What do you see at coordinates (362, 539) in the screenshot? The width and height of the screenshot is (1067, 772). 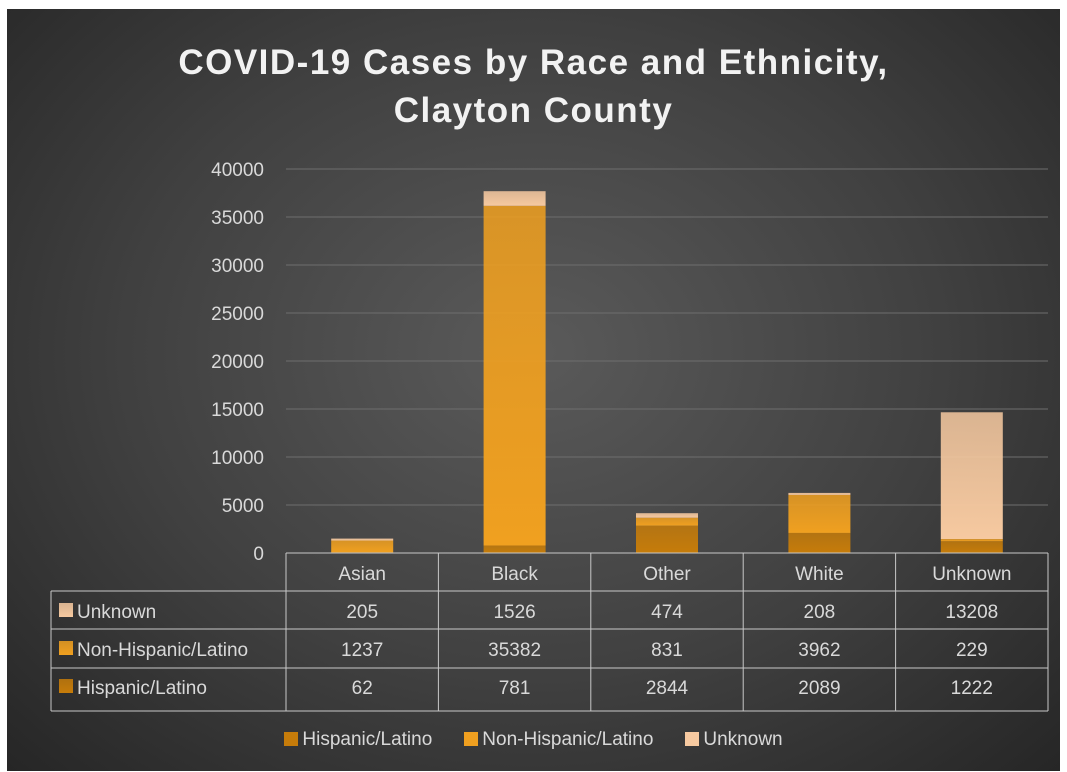 I see `bar-segment-unknown-asian` at bounding box center [362, 539].